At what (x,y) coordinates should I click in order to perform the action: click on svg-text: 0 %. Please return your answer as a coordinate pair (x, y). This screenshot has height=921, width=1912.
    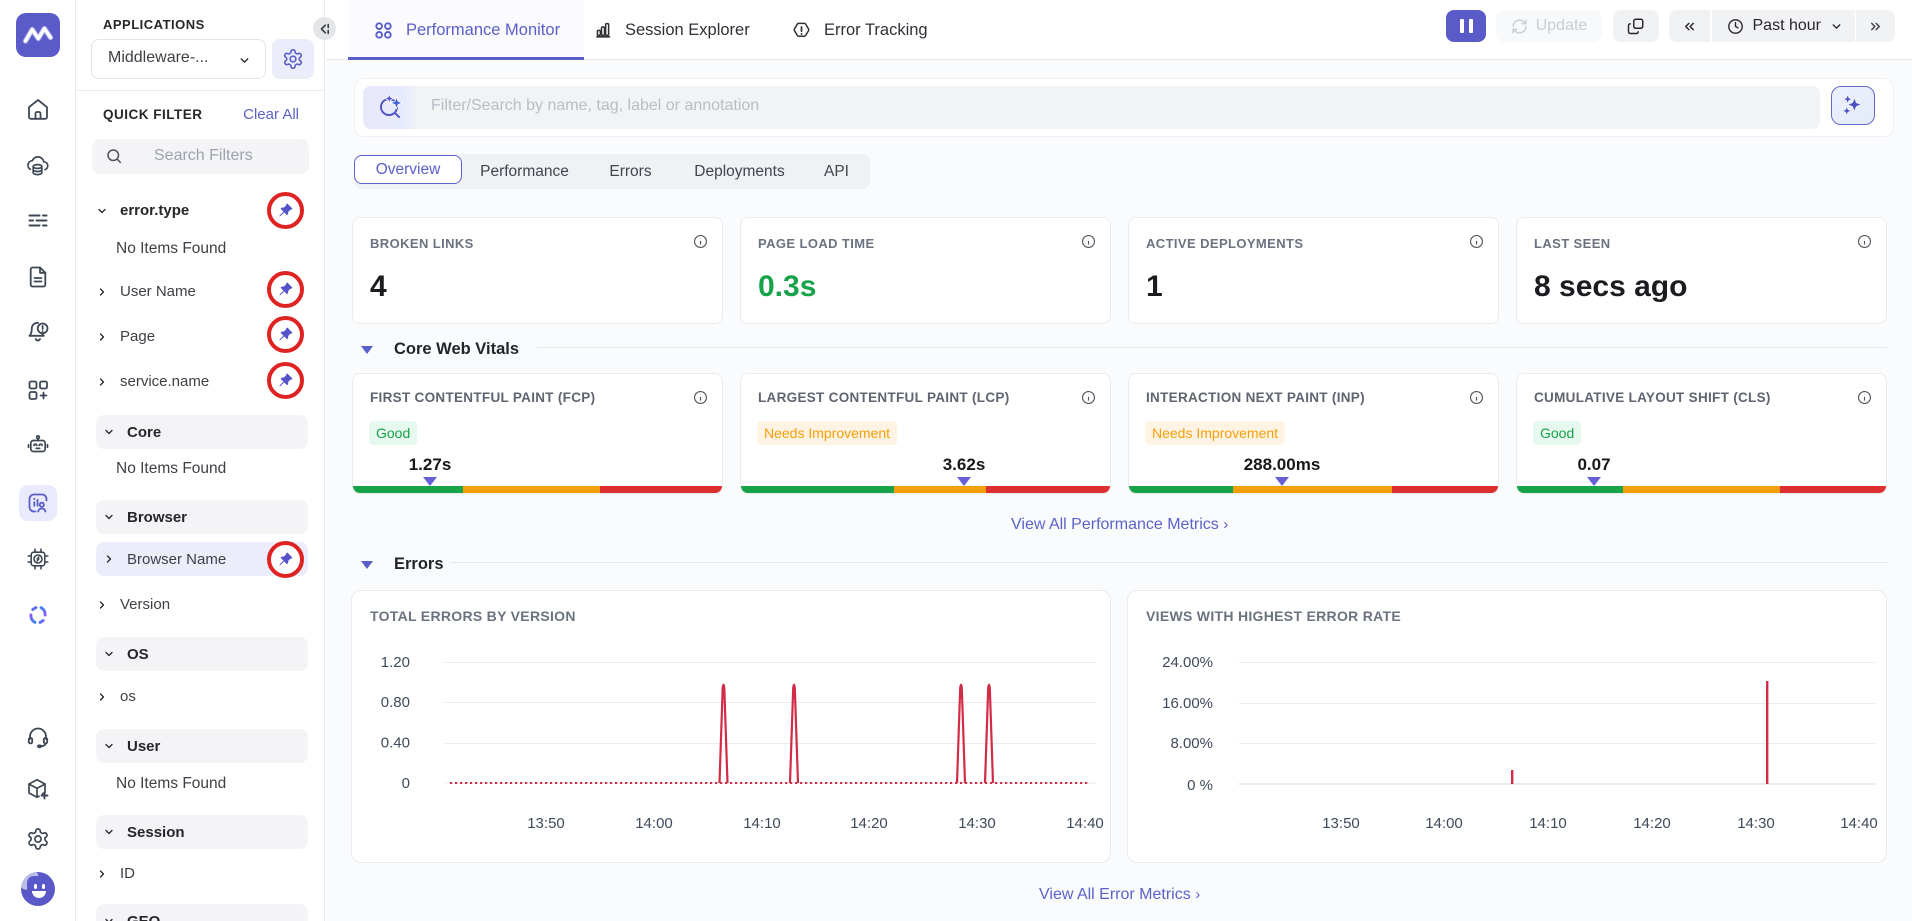
    Looking at the image, I should click on (1200, 785).